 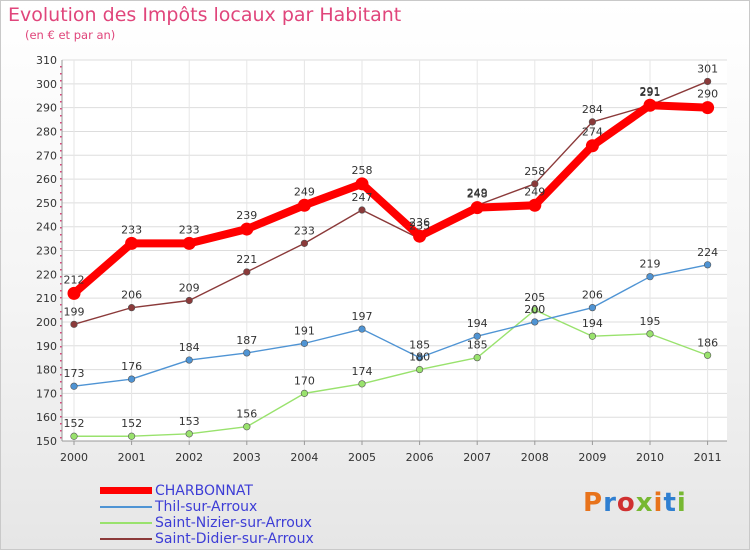 I want to click on legend-swatch-saint-nizier, so click(x=126, y=523).